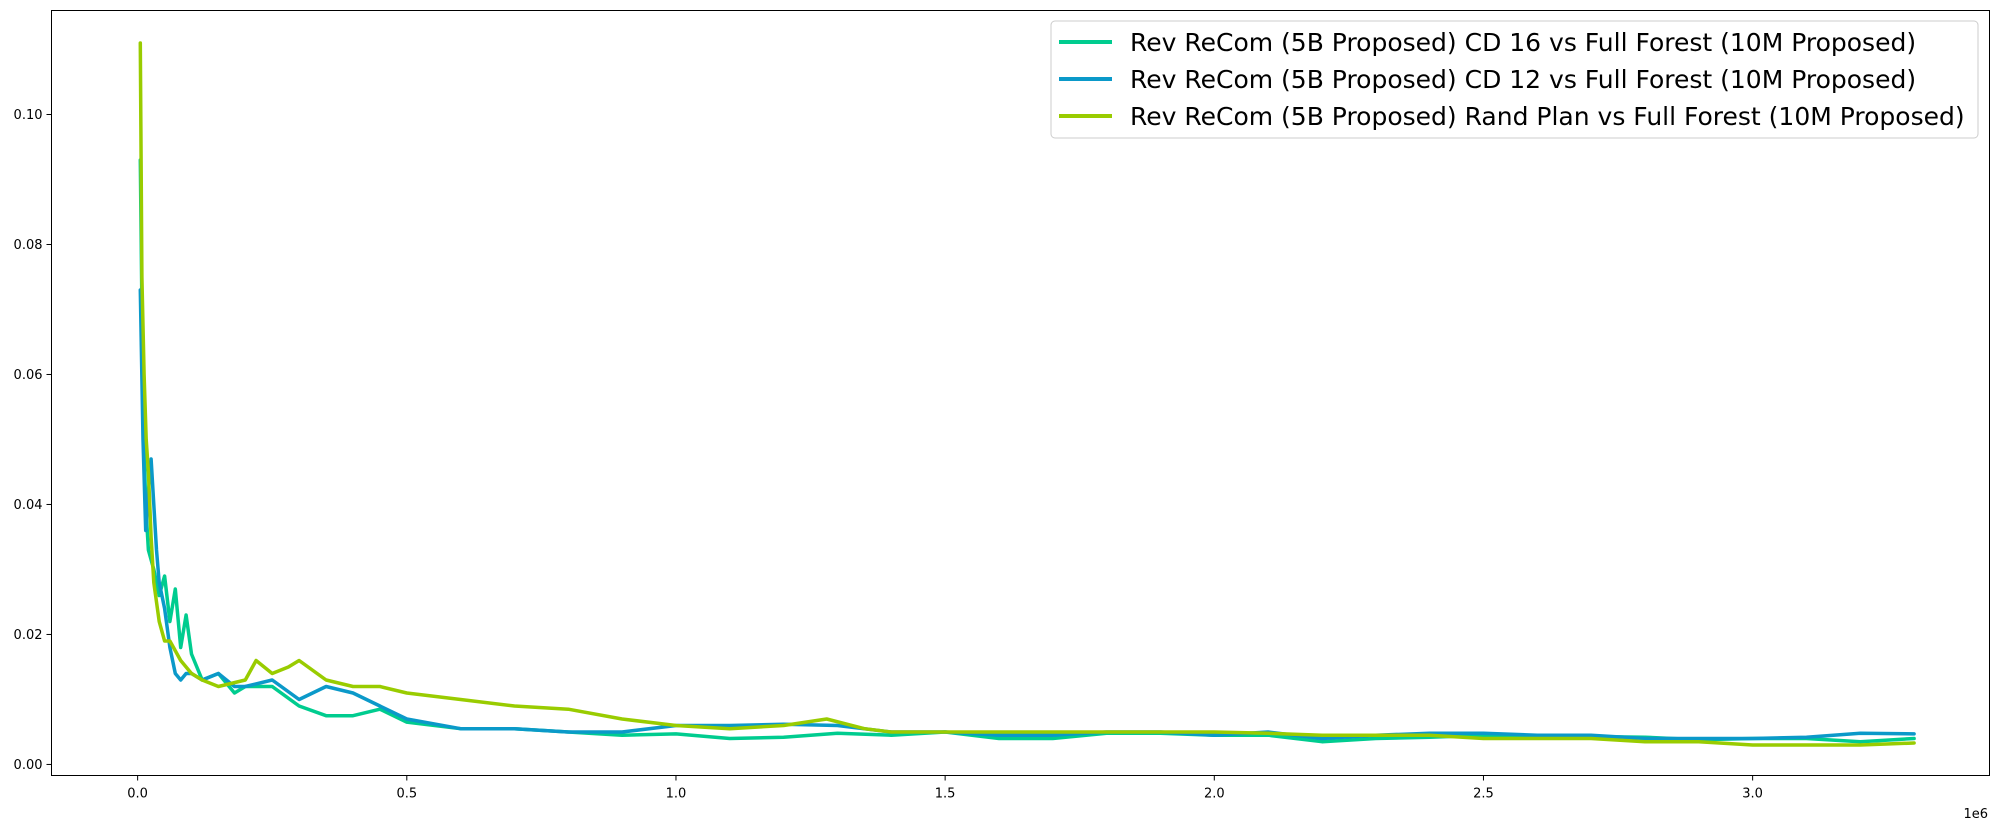  Describe the element at coordinates (945, 794) in the screenshot. I see `x-tick-label: 1.5` at that location.